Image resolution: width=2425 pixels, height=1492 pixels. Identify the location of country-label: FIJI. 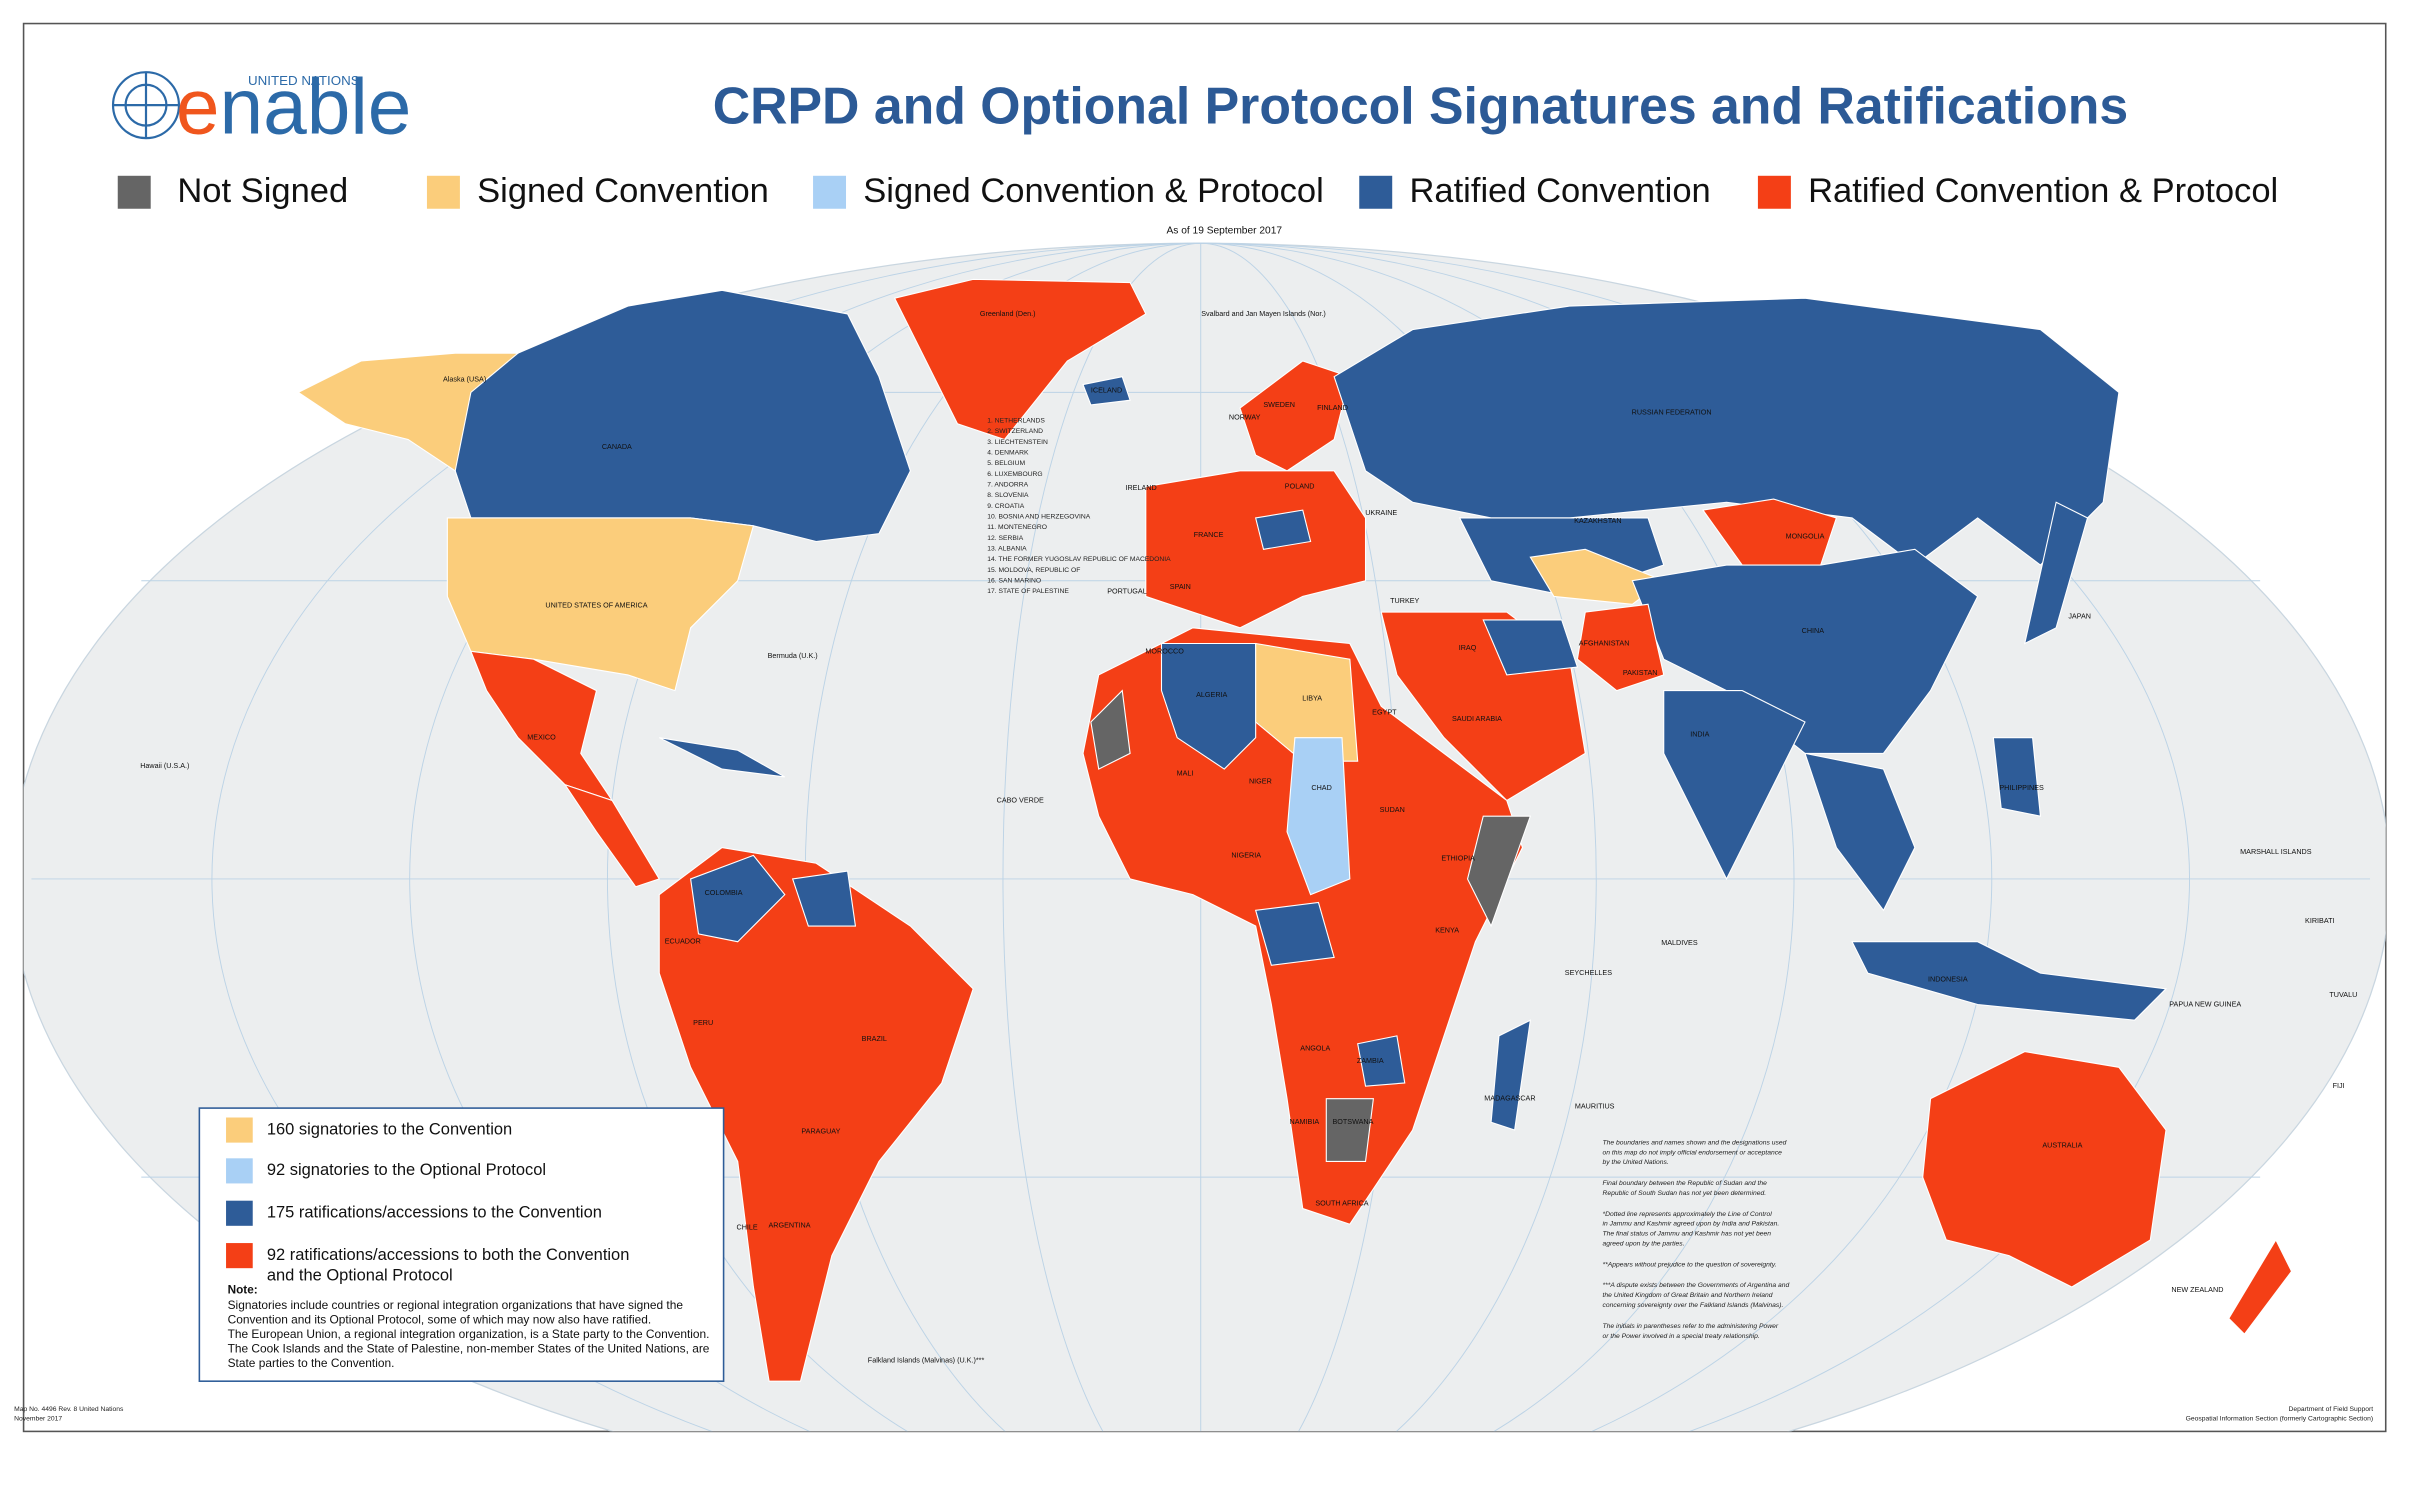
(2339, 1085).